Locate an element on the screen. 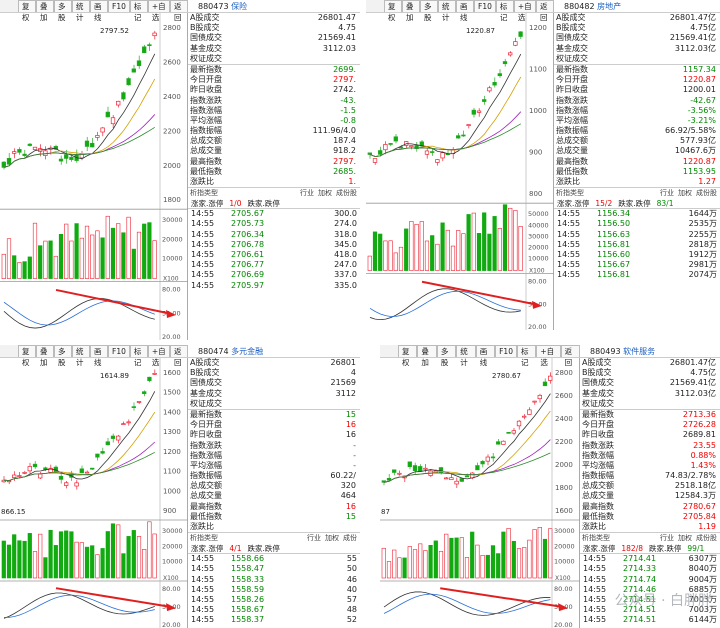  index-name: 软件服务 is located at coordinates (639, 351).